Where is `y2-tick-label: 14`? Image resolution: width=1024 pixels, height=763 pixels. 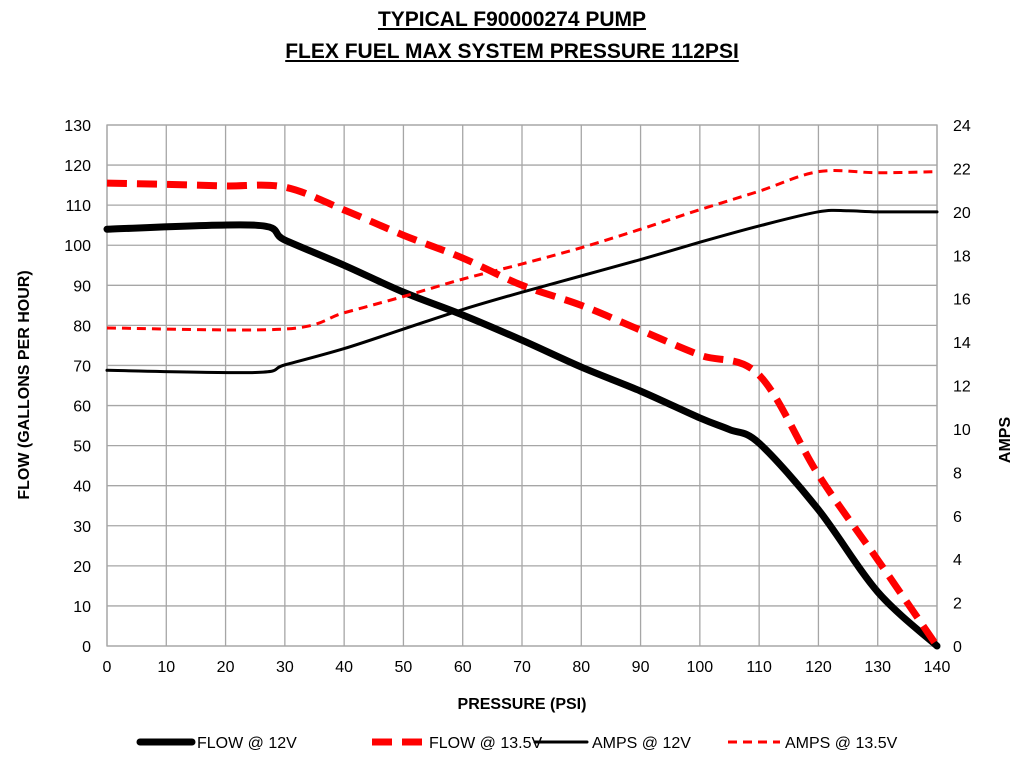 y2-tick-label: 14 is located at coordinates (962, 343).